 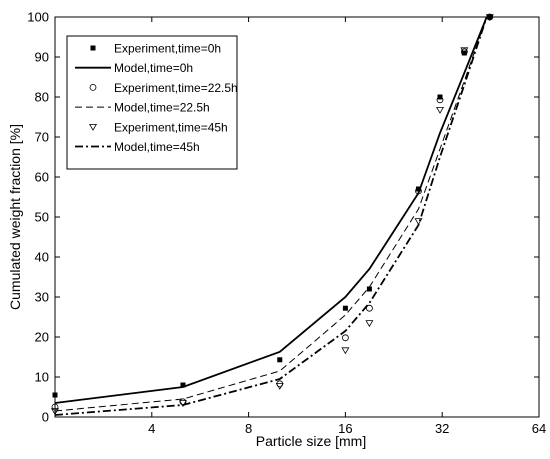 I want to click on legend-entry: Experiment,time=45h, so click(x=158, y=127).